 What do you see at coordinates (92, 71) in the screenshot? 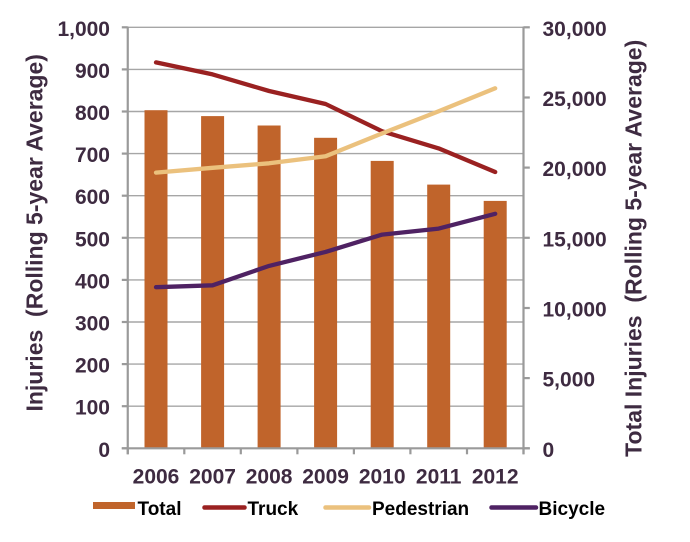
I see `svg-text: 900` at bounding box center [92, 71].